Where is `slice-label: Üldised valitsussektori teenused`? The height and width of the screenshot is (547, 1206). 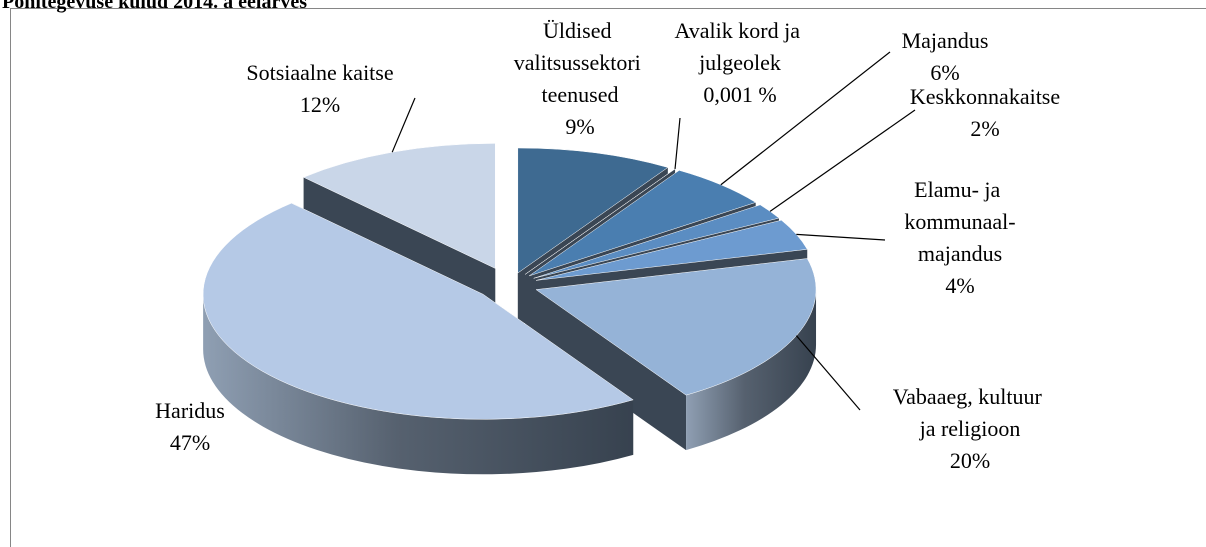
slice-label: Üldised valitsussektori teenused is located at coordinates (580, 62).